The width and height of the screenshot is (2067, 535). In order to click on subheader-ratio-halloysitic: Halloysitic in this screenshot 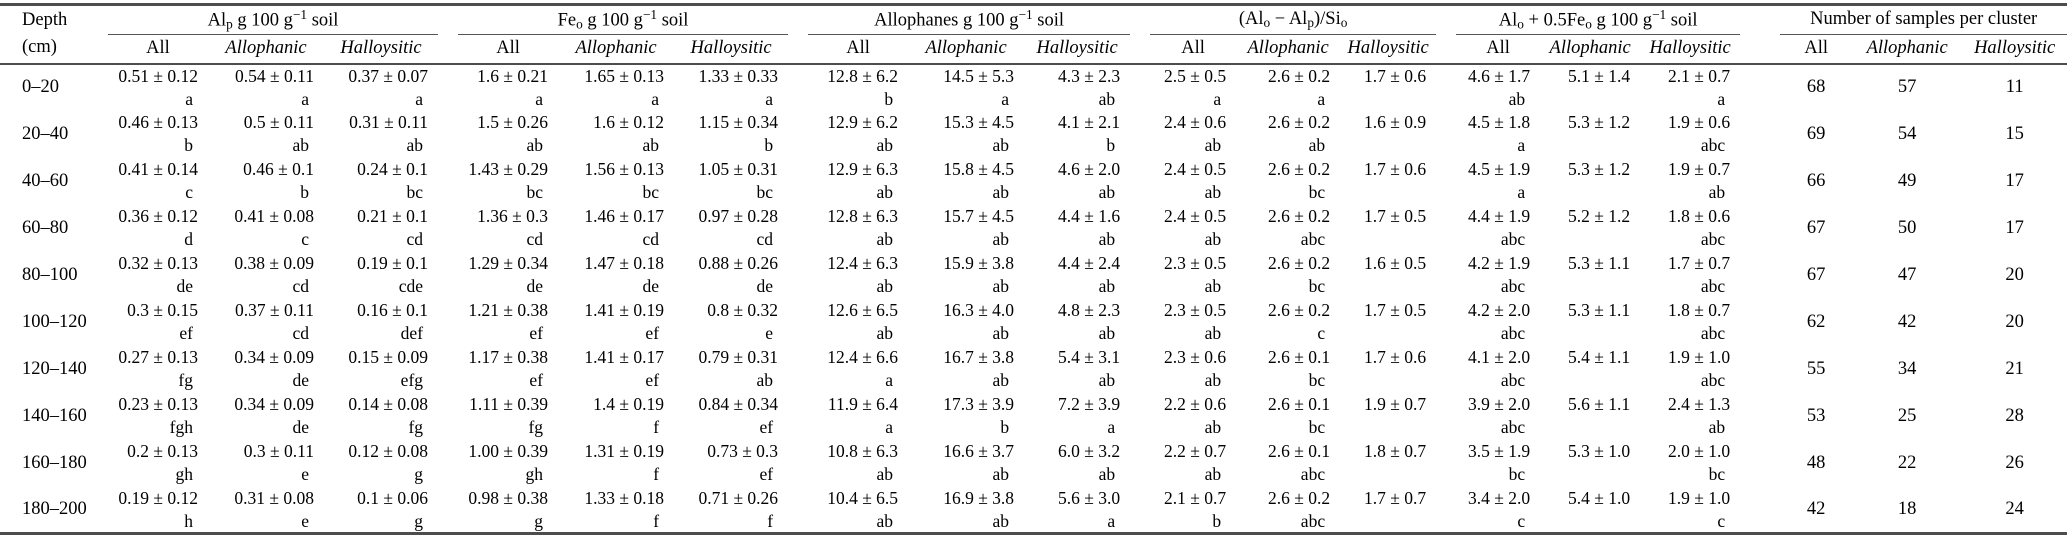, I will do `click(1388, 49)`.